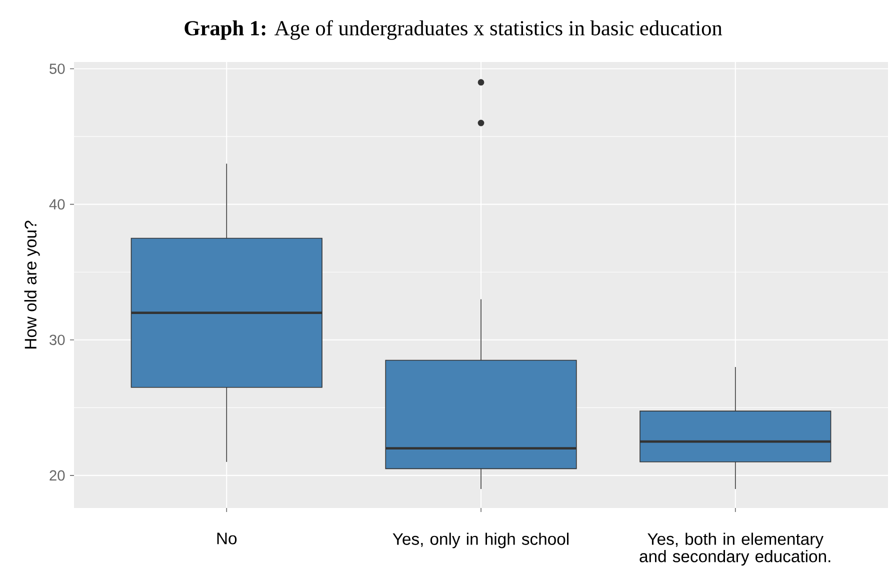  Describe the element at coordinates (57, 475) in the screenshot. I see `y-tick-label: 20` at that location.